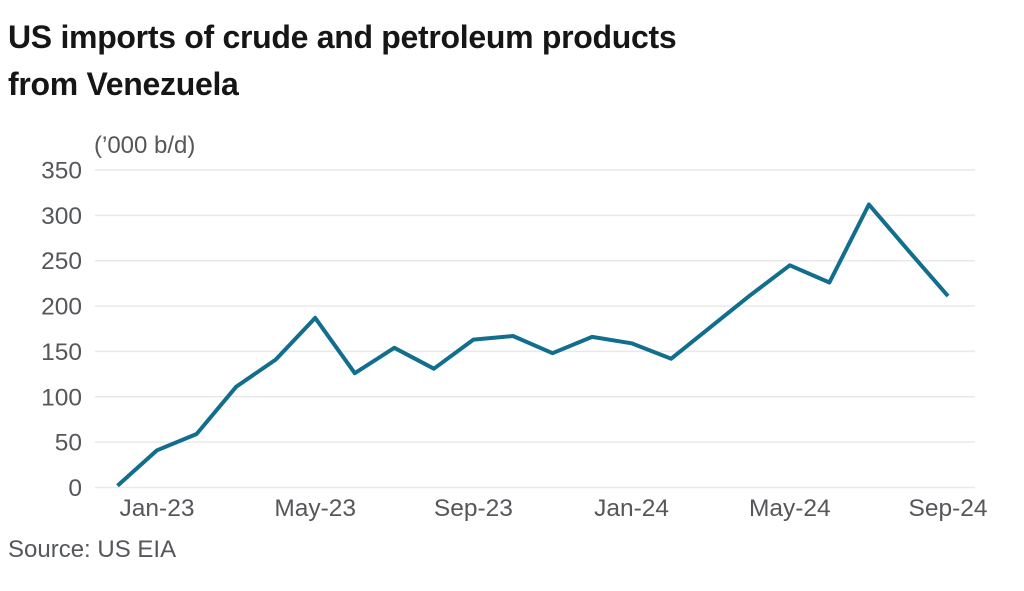  I want to click on y-axis-tick-labels: 0 50 100 150 200 250 300 350, so click(61, 330).